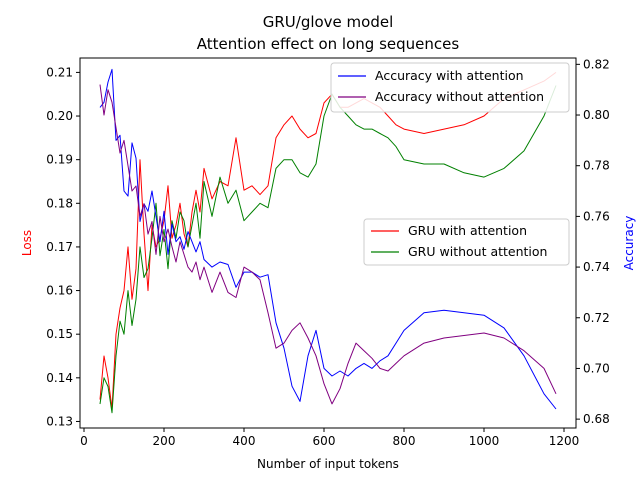  What do you see at coordinates (59, 291) in the screenshot?
I see `y-tick-label-left: 0.16` at bounding box center [59, 291].